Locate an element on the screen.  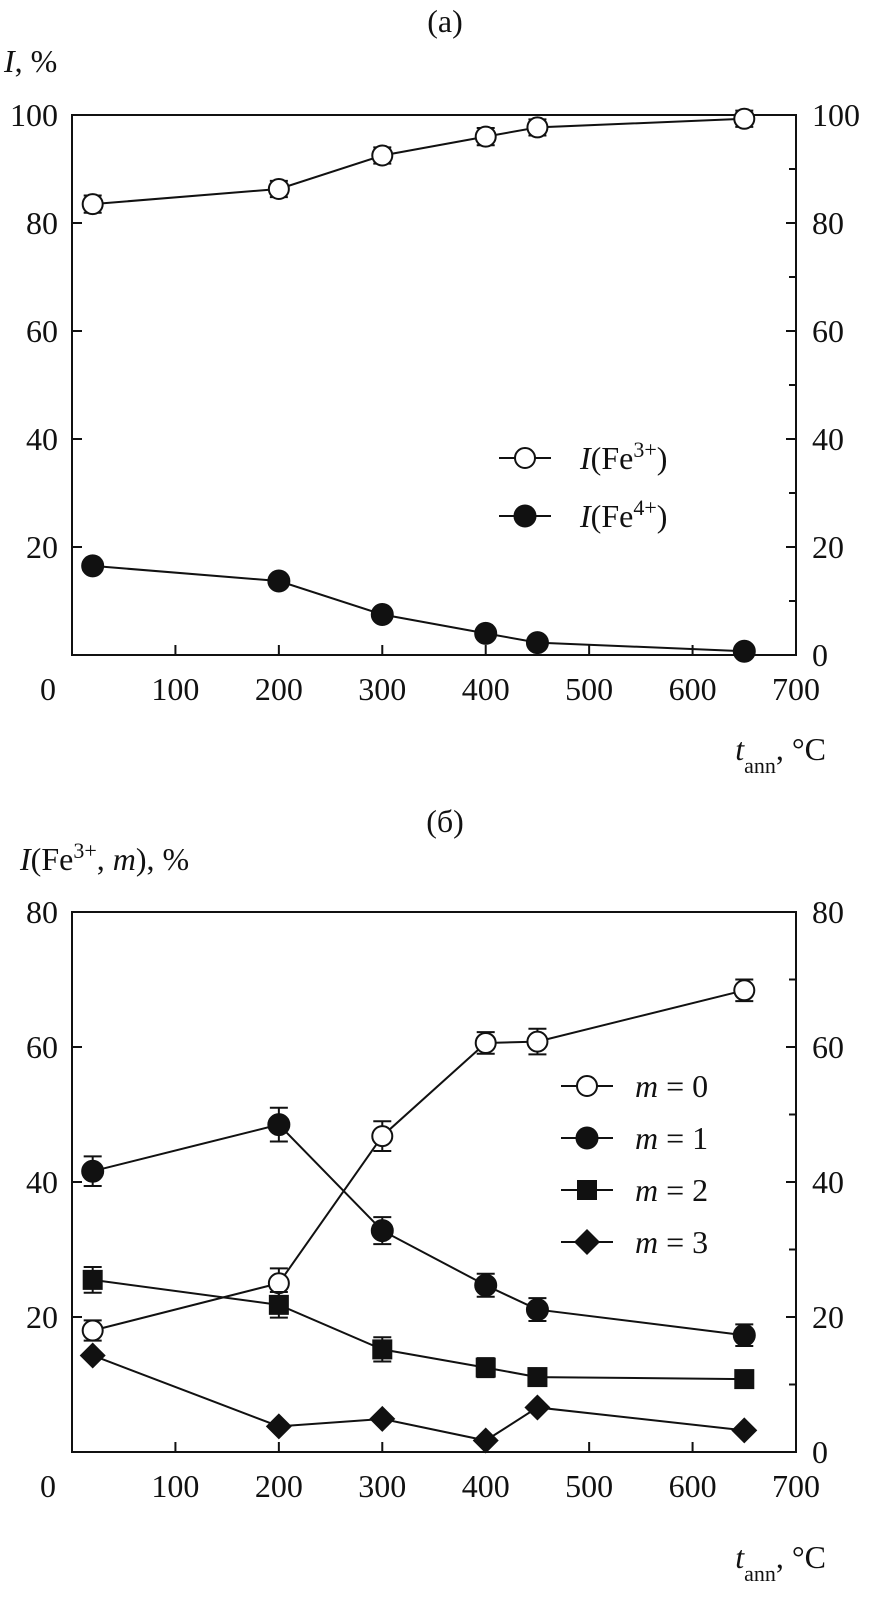
panel-label: (a) is located at coordinates (445, 21).